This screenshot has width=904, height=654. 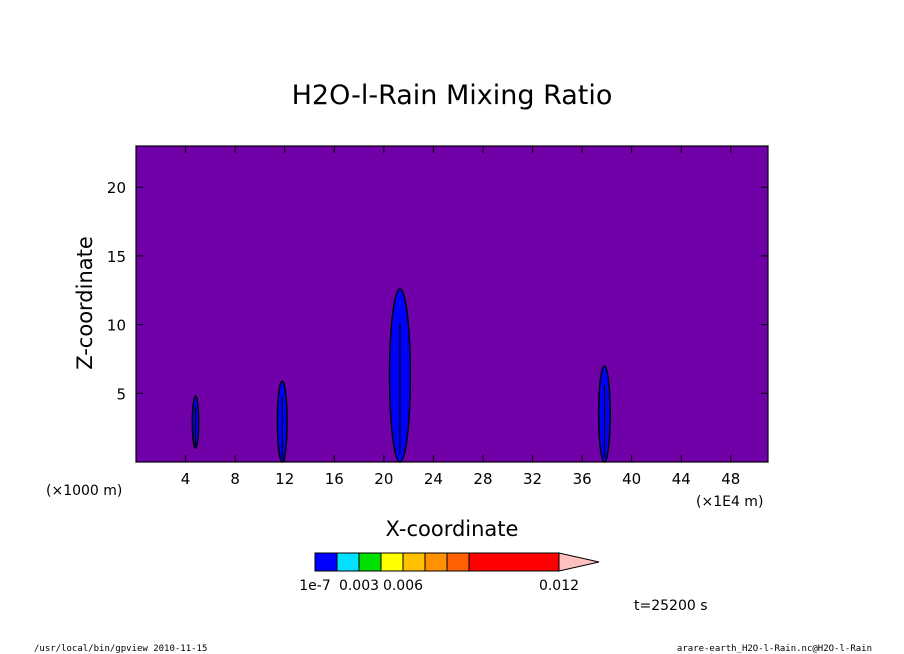 I want to click on y-tick-label: 20, so click(x=116, y=188).